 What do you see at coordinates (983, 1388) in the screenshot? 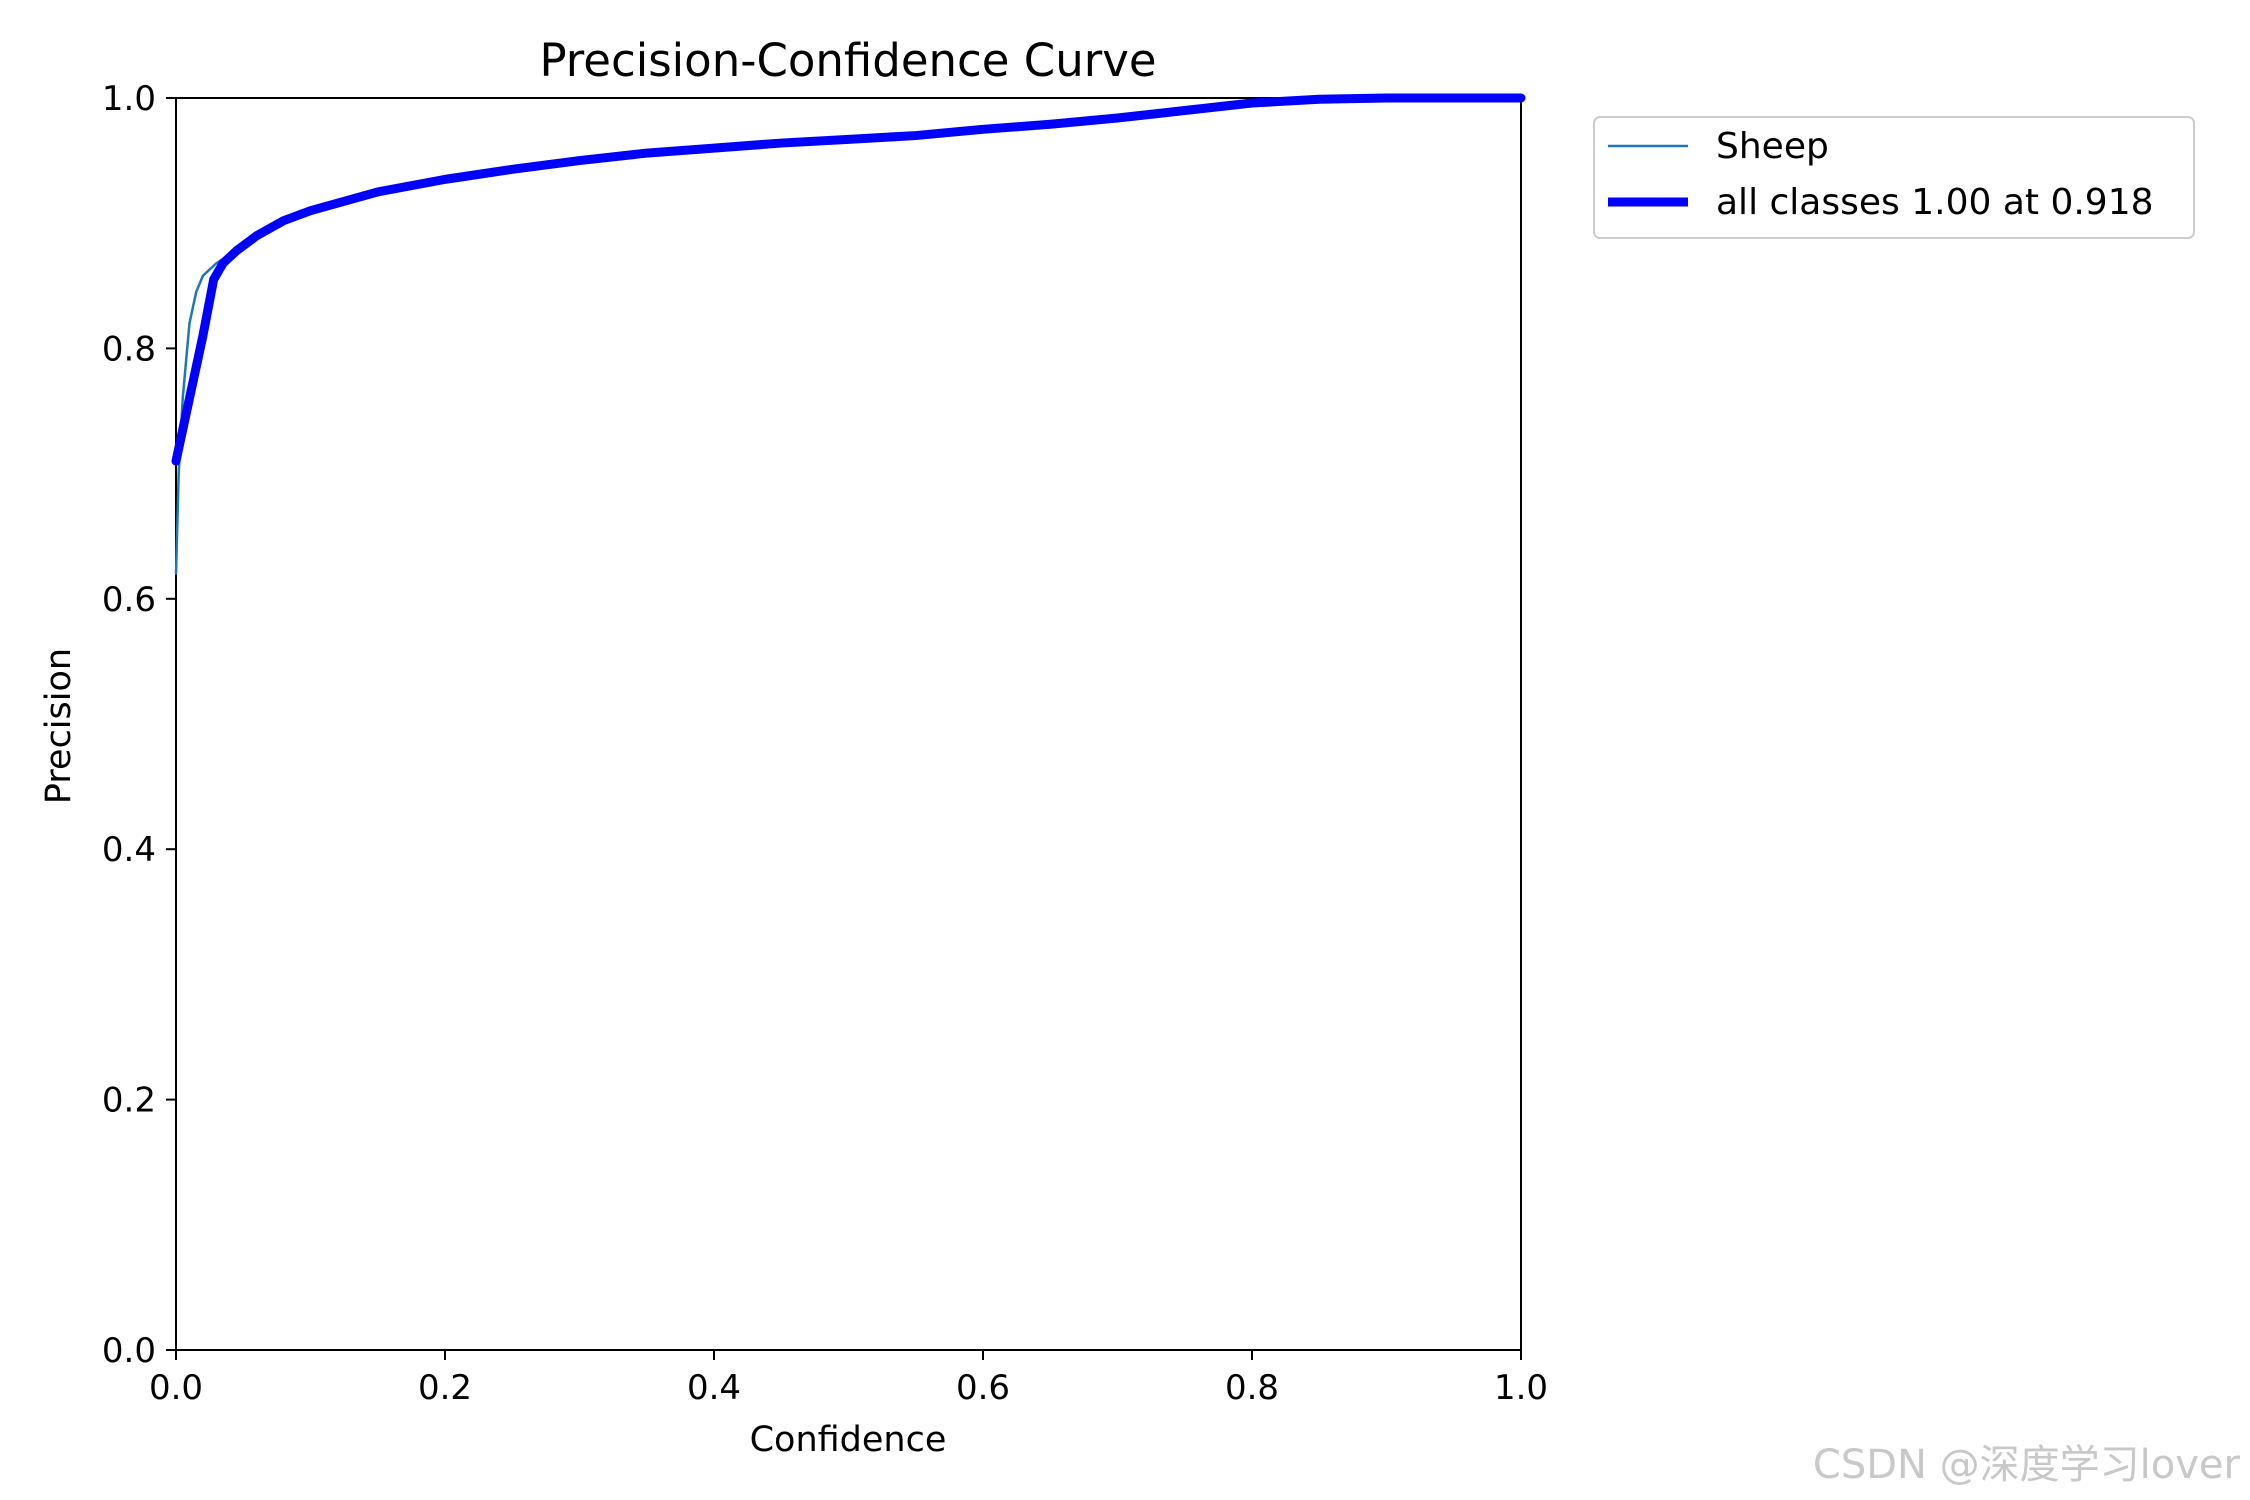
I see `x-tick-label: 0.6` at bounding box center [983, 1388].